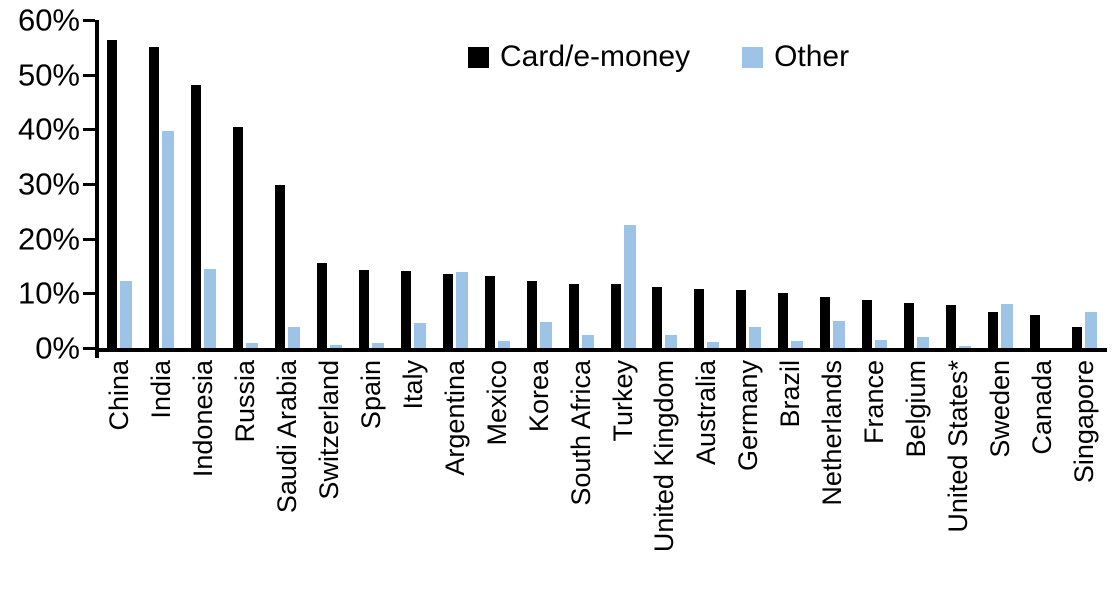  I want to click on category-cell: France, so click(875, 475).